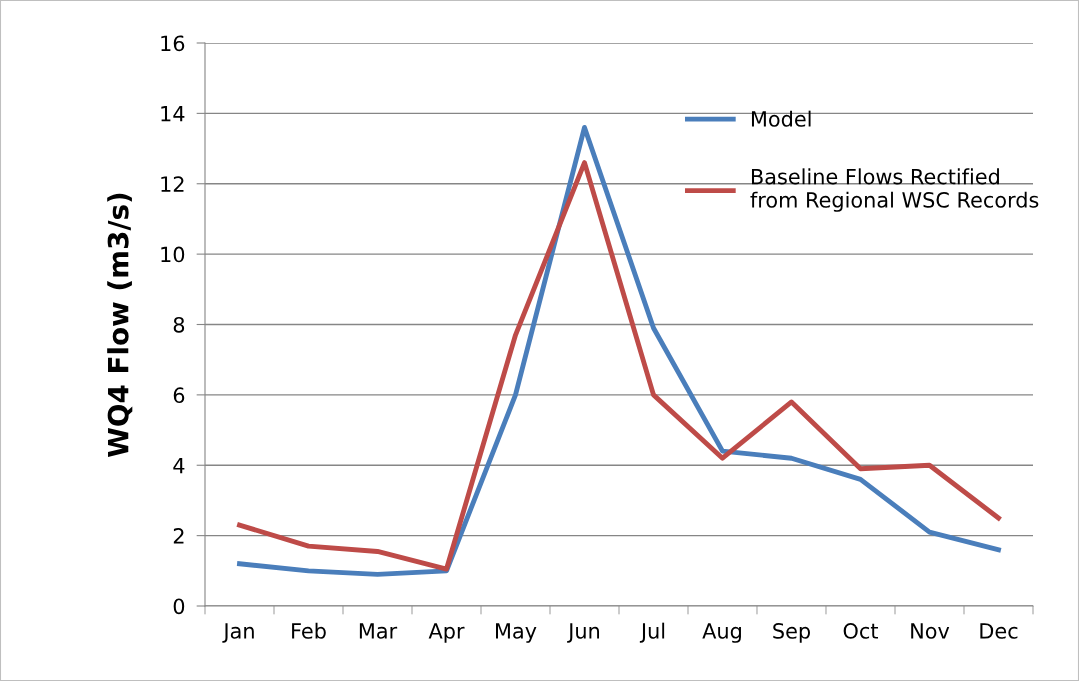  I want to click on x-tick-label: Nov, so click(930, 631).